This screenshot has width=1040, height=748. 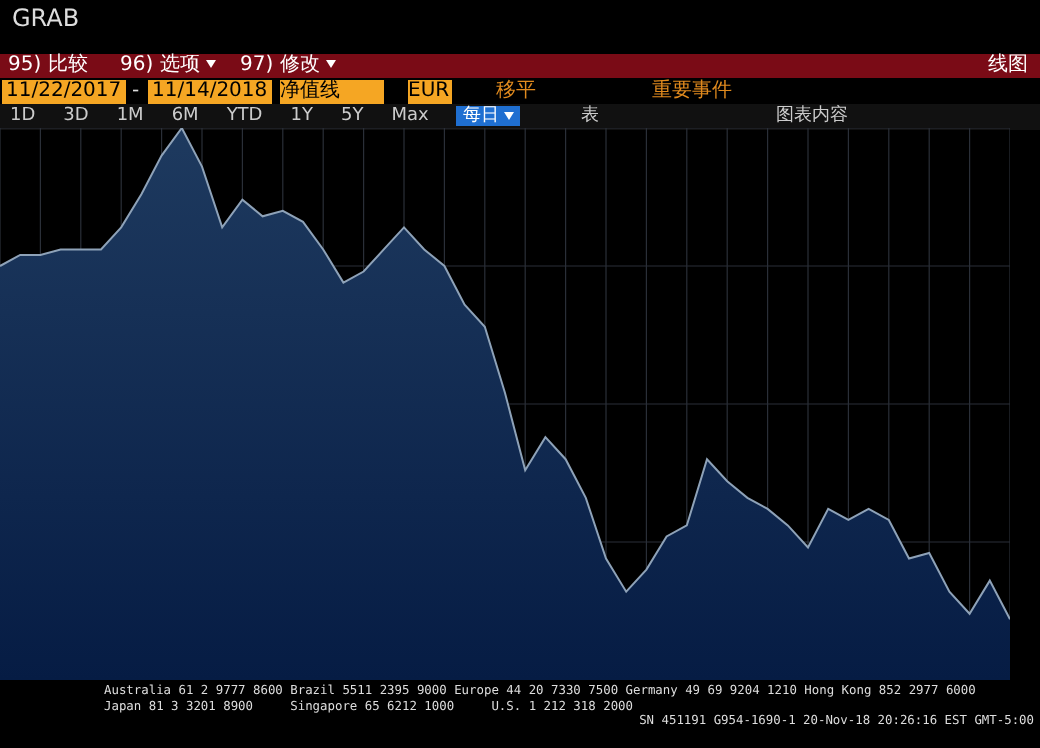 What do you see at coordinates (301, 116) in the screenshot?
I see `text: 1Y` at bounding box center [301, 116].